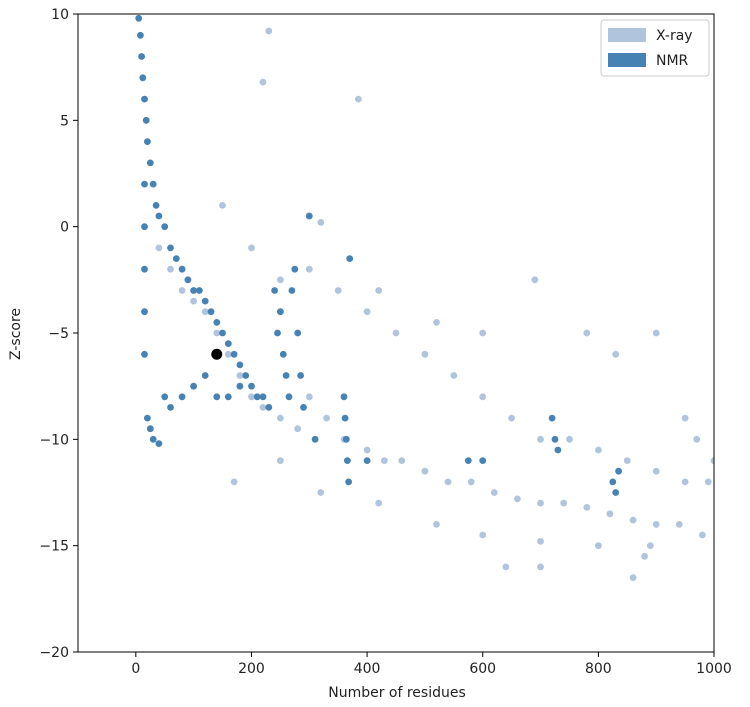  Describe the element at coordinates (54, 547) in the screenshot. I see `y-tick-label: −15` at that location.